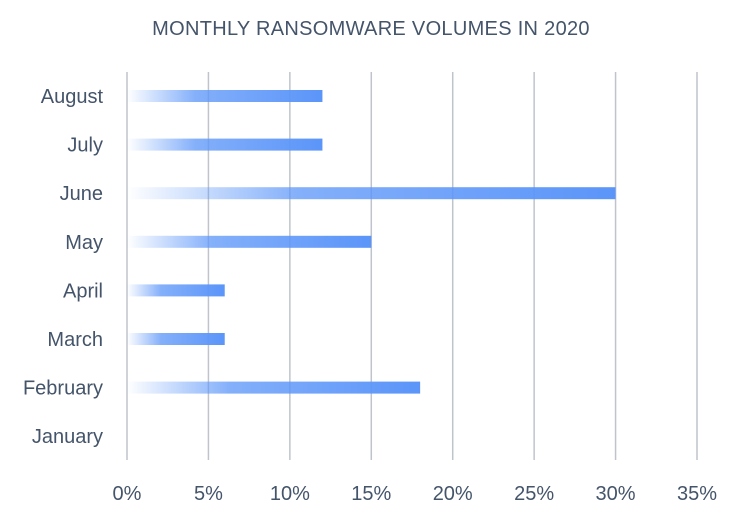  What do you see at coordinates (371, 494) in the screenshot?
I see `x-tick-label: 15%` at bounding box center [371, 494].